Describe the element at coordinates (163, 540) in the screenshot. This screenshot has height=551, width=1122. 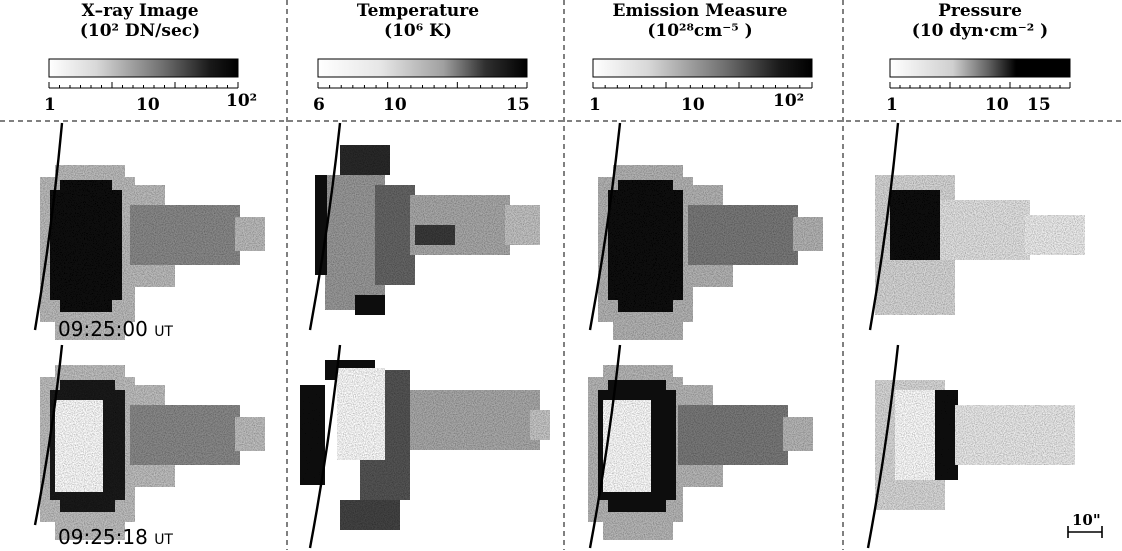
I see `time-suffix-bottom: UT` at that location.